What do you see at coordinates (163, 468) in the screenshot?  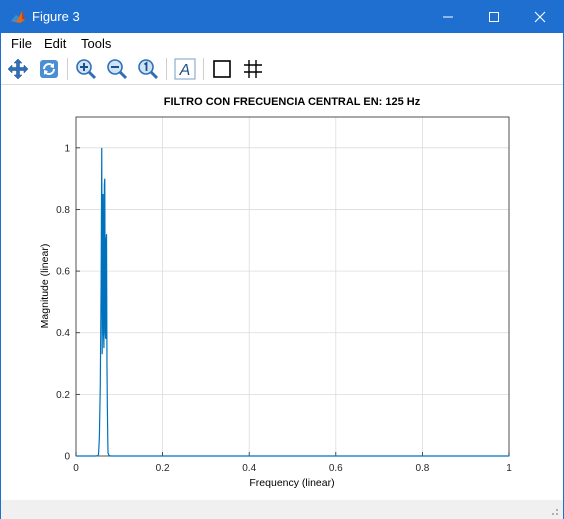 I see `x-tick-label: 0.2` at bounding box center [163, 468].